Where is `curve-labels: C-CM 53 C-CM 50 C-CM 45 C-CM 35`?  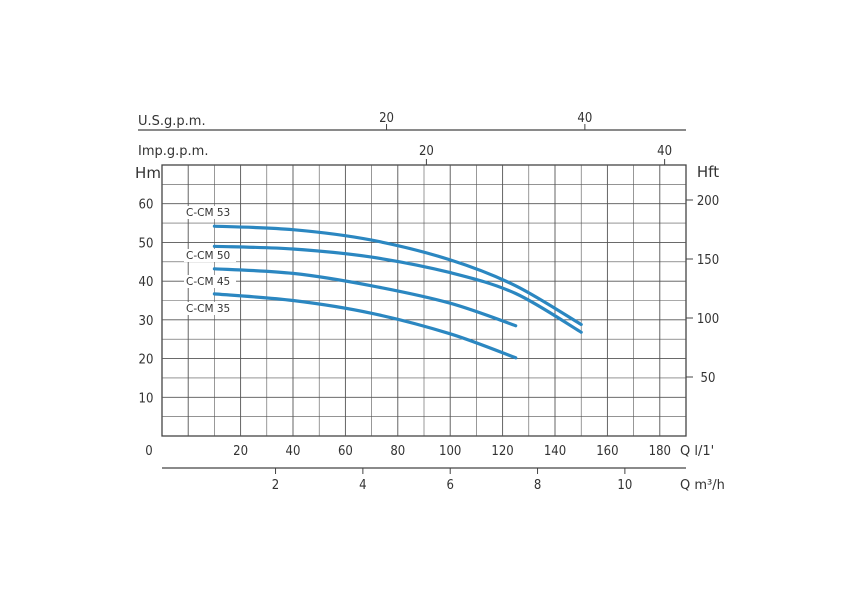
curve-labels: C-CM 53 C-CM 50 C-CM 45 C-CM 35 is located at coordinates (210, 260).